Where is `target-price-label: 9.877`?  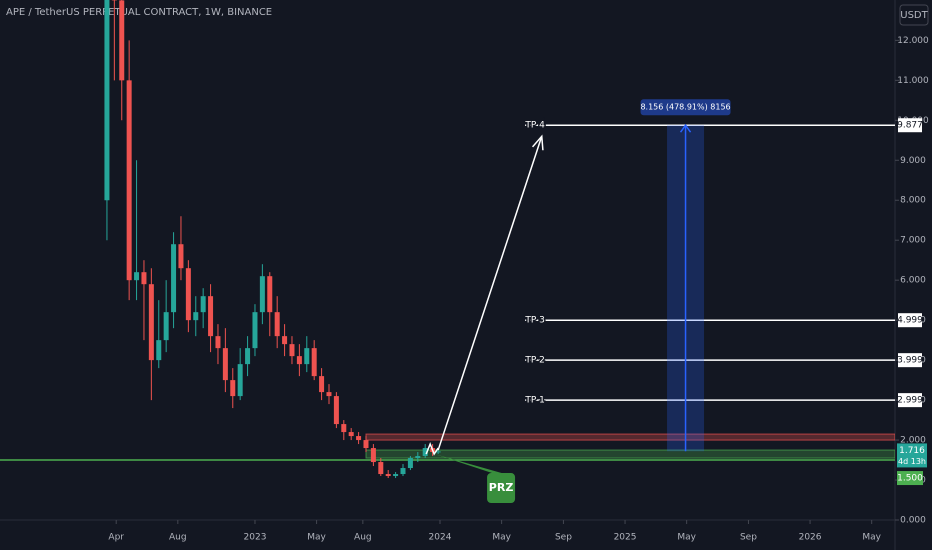
target-price-label: 9.877 is located at coordinates (910, 126).